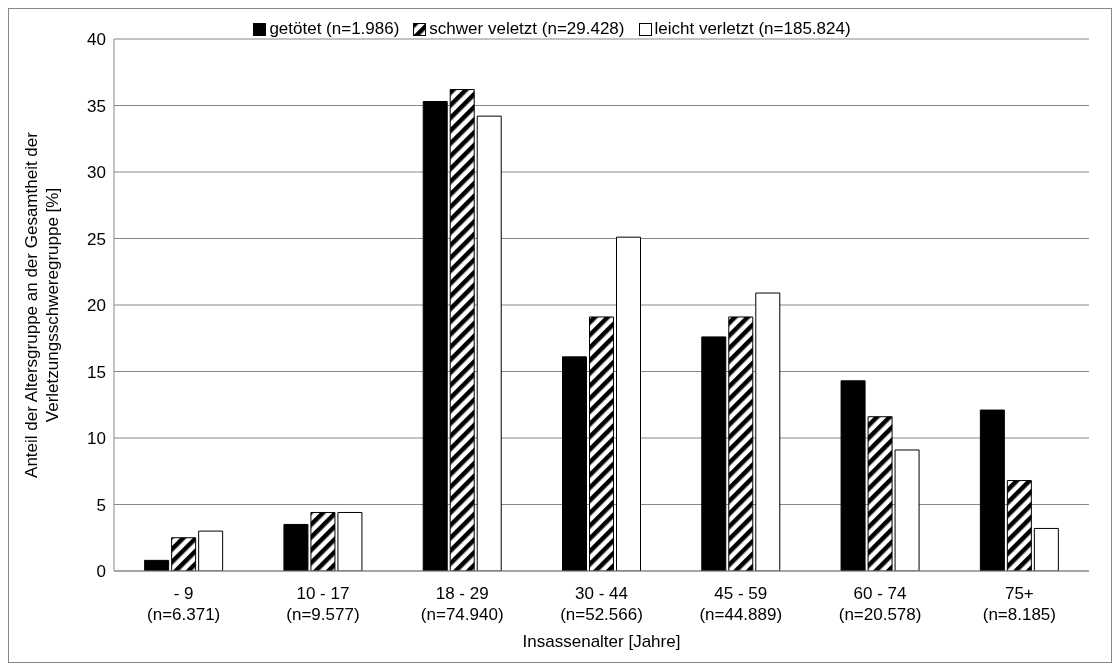  Describe the element at coordinates (96, 173) in the screenshot. I see `y-tick-label: 30` at that location.